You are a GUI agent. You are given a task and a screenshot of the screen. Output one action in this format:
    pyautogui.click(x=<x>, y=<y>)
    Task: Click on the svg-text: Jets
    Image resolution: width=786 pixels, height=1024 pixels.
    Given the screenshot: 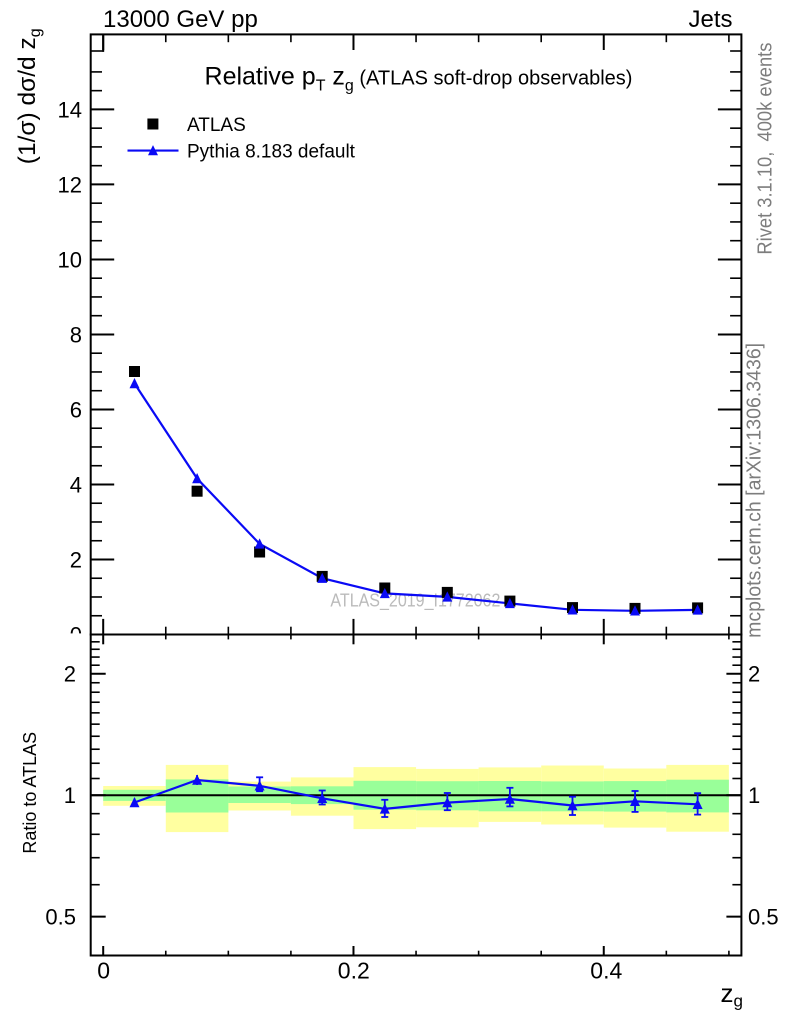 What is the action you would take?
    pyautogui.click(x=710, y=19)
    